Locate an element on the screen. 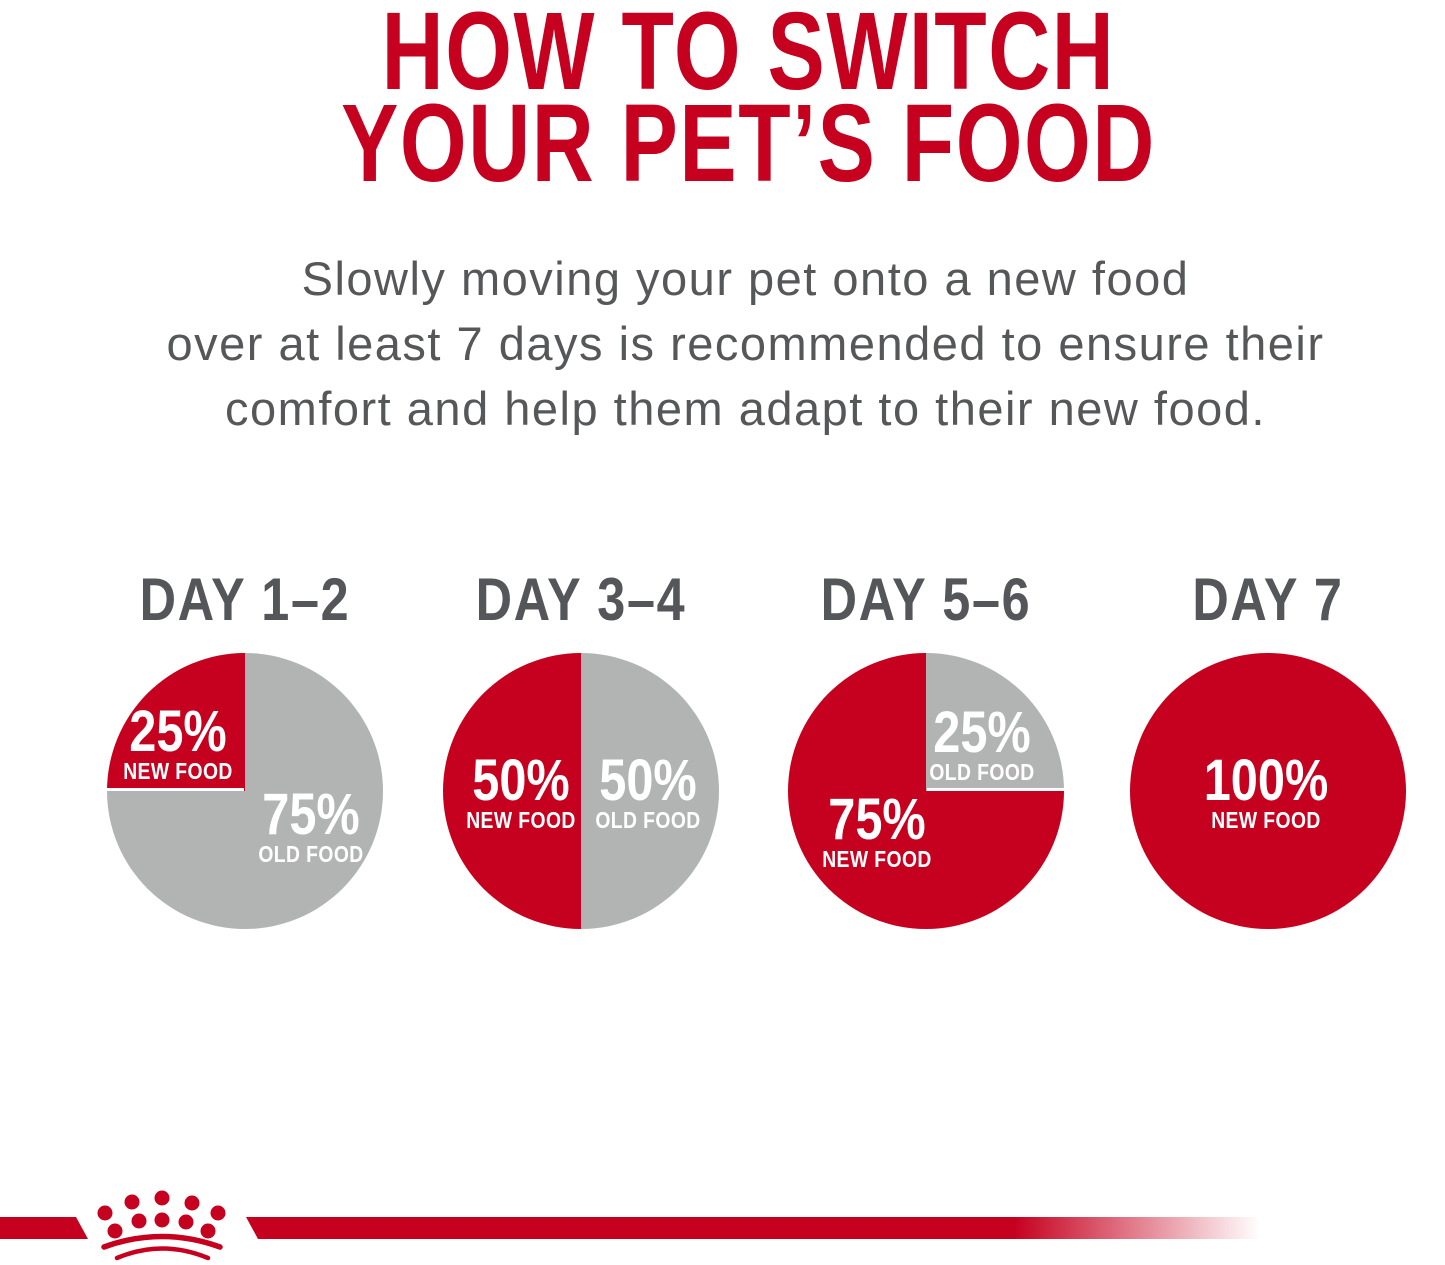  royal-canin-crown-logo is located at coordinates (161, 1225).